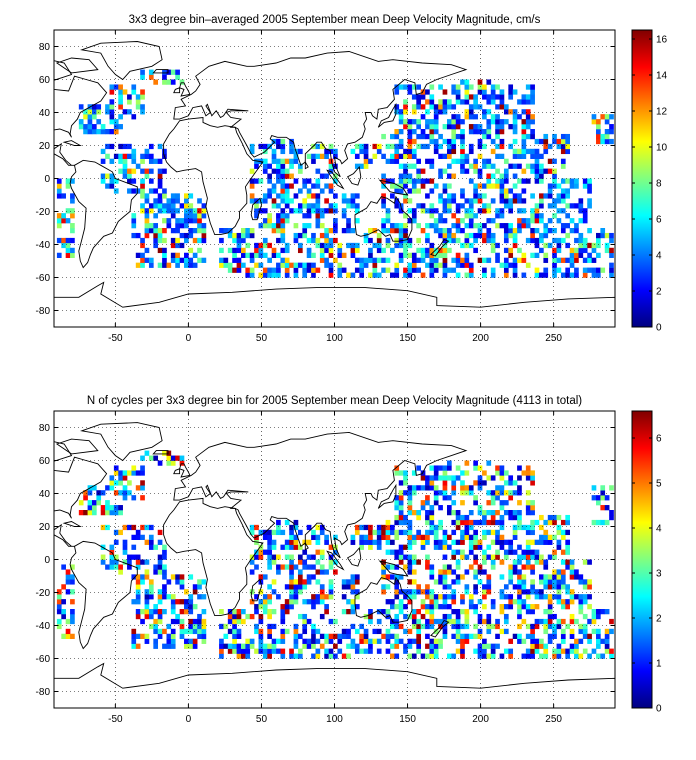  What do you see at coordinates (659, 484) in the screenshot?
I see `colorbar-tick-label: 5` at bounding box center [659, 484].